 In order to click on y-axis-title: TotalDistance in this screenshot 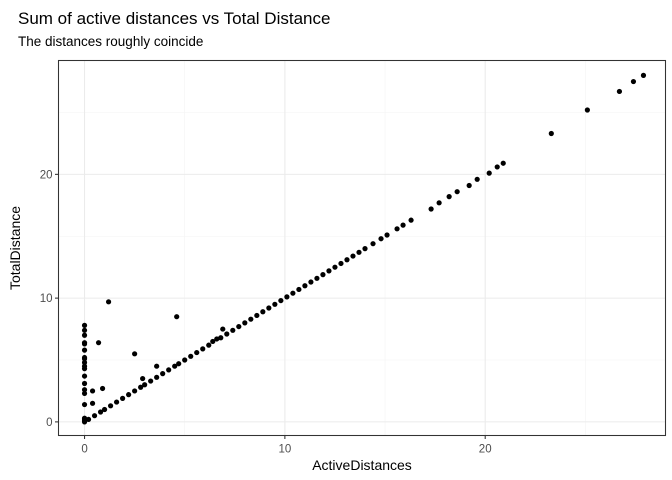, I will do `click(15, 248)`.